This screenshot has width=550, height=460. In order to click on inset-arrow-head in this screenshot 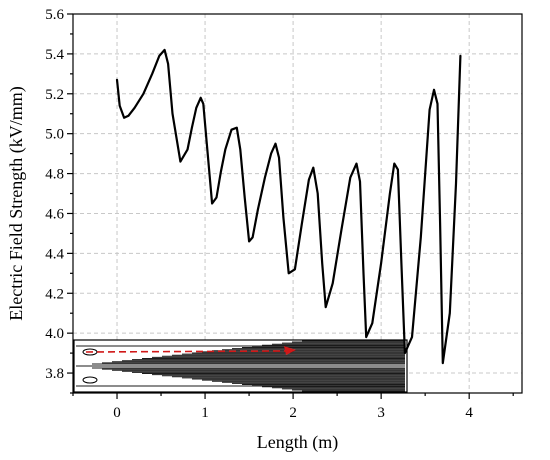, I will do `click(290, 350)`.